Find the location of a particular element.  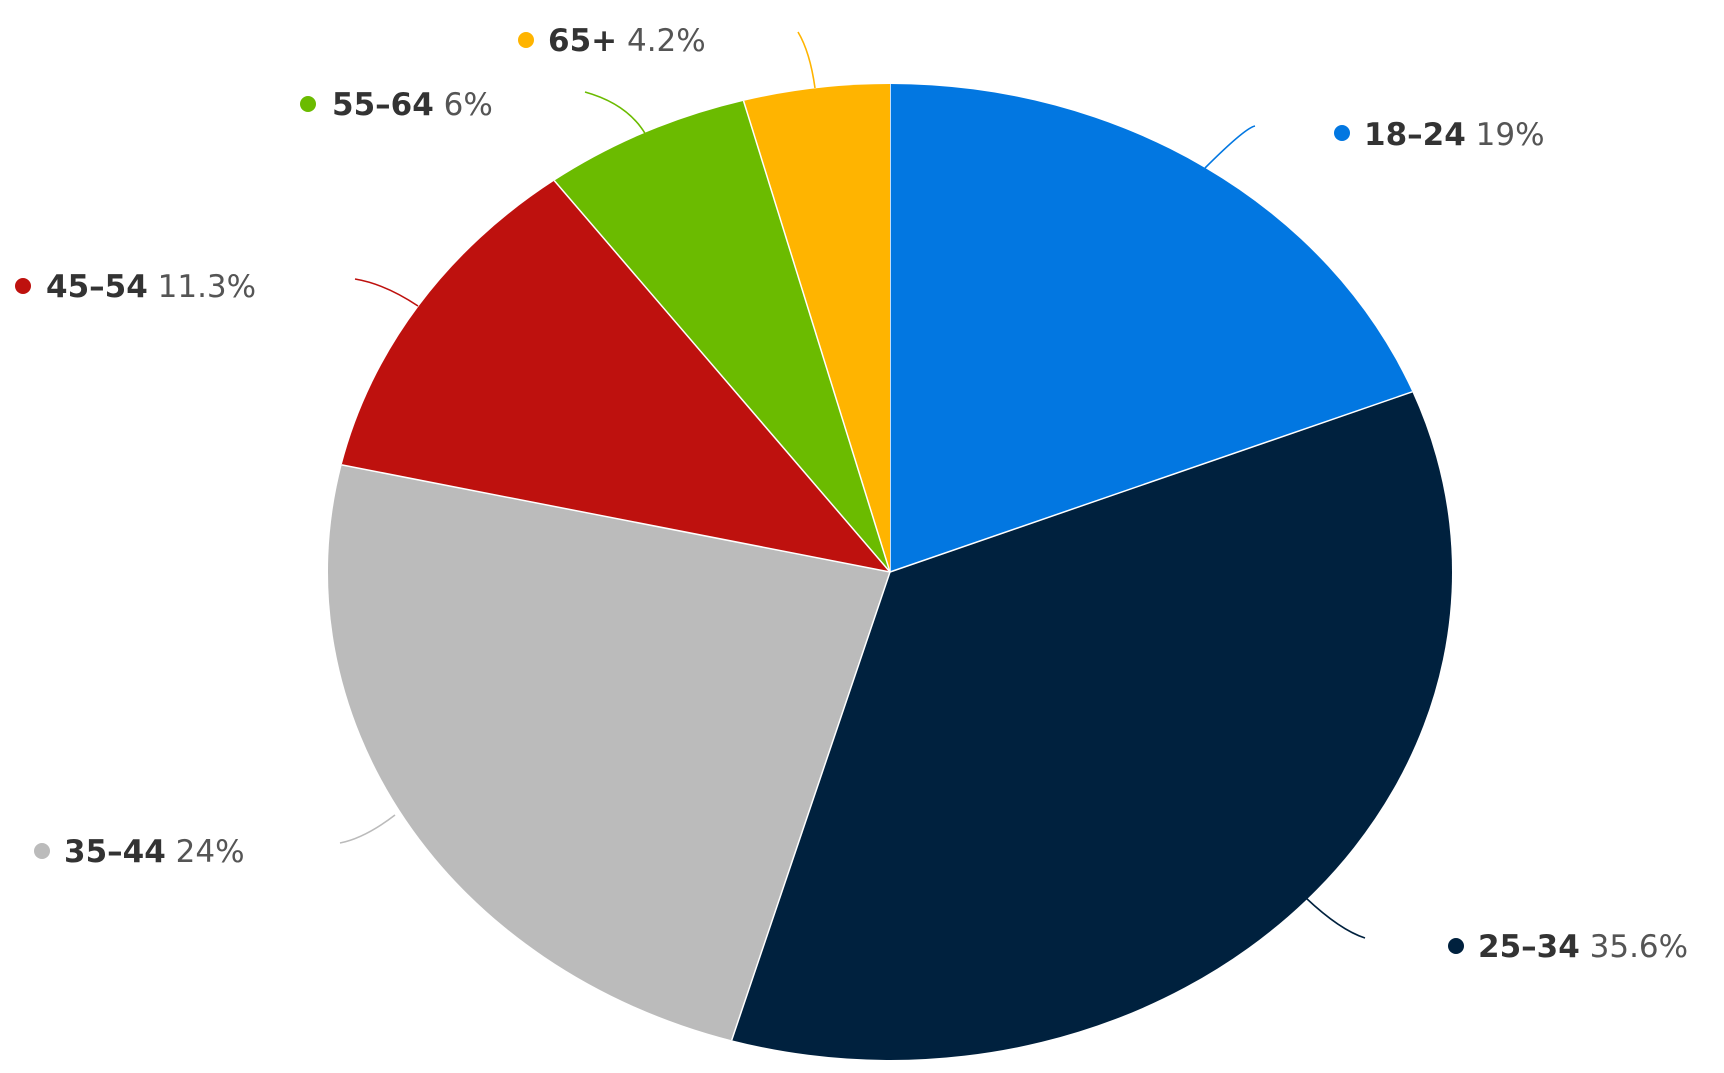

data-label-category: 45–54 is located at coordinates (97, 287).